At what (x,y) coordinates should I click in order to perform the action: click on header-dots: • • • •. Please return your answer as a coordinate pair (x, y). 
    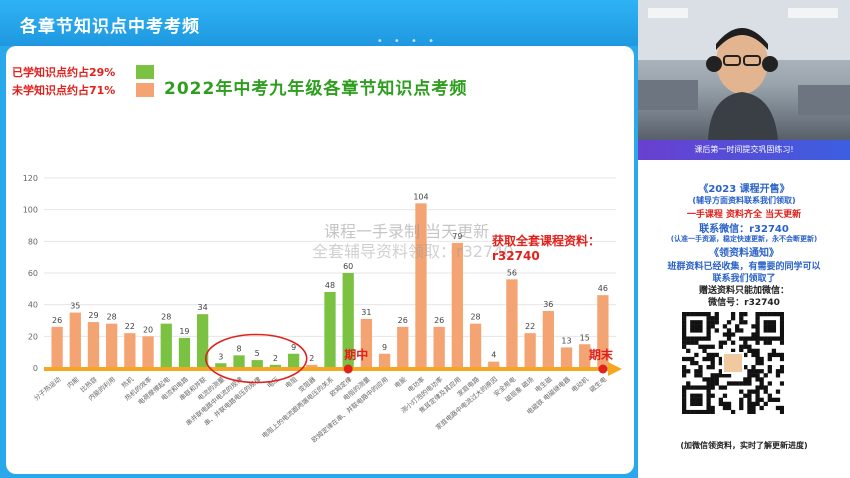
    Looking at the image, I should click on (407, 41).